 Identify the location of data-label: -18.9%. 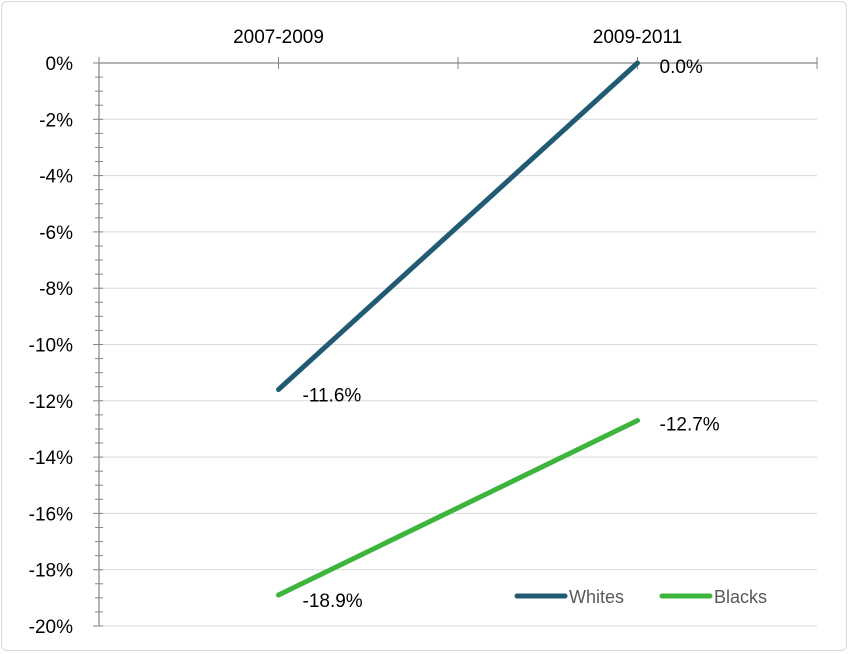
(333, 601).